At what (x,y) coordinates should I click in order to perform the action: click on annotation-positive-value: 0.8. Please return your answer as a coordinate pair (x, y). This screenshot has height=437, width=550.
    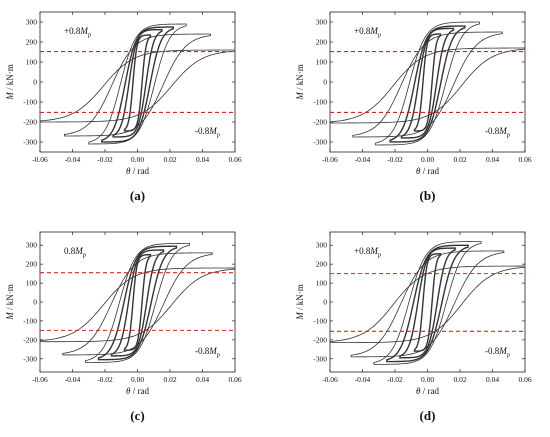
    Looking at the image, I should click on (70, 251).